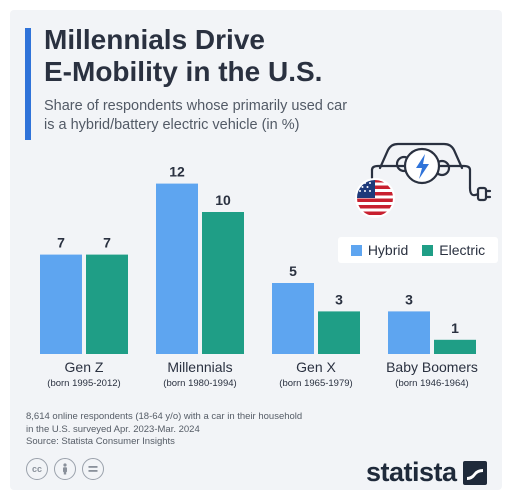 This screenshot has height=500, width=513. What do you see at coordinates (107, 304) in the screenshot?
I see `bar-gen-z-electric` at bounding box center [107, 304].